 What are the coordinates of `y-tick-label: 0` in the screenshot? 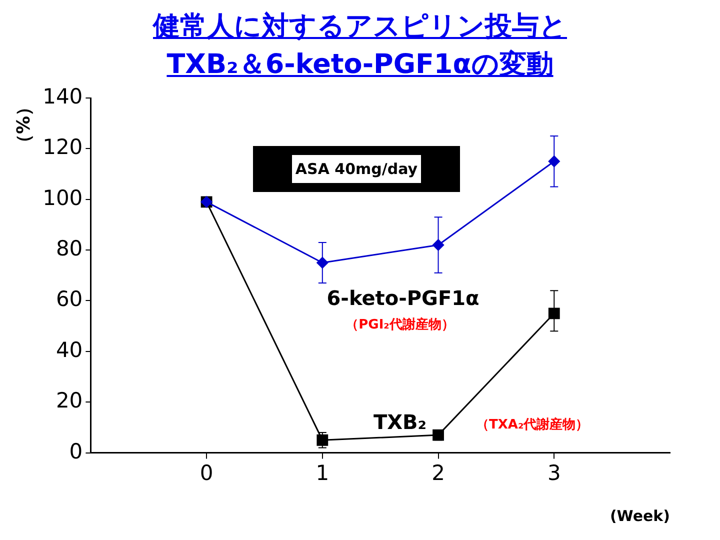 It's located at (76, 451).